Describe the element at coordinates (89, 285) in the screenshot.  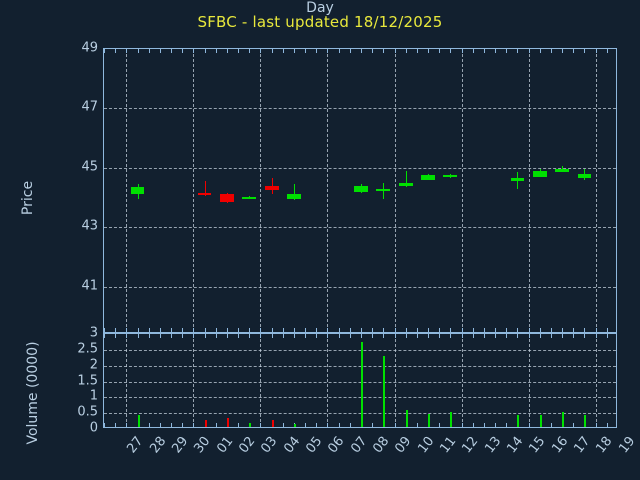
I see `price-tick-label: 41` at that location.